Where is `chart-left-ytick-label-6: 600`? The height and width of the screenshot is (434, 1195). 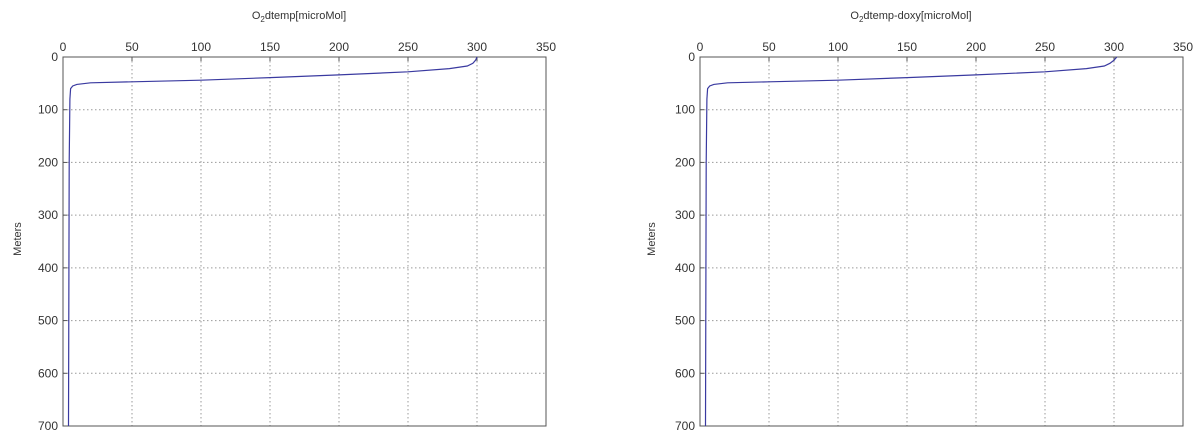
chart-left-ytick-label-6: 600 is located at coordinates (48, 373).